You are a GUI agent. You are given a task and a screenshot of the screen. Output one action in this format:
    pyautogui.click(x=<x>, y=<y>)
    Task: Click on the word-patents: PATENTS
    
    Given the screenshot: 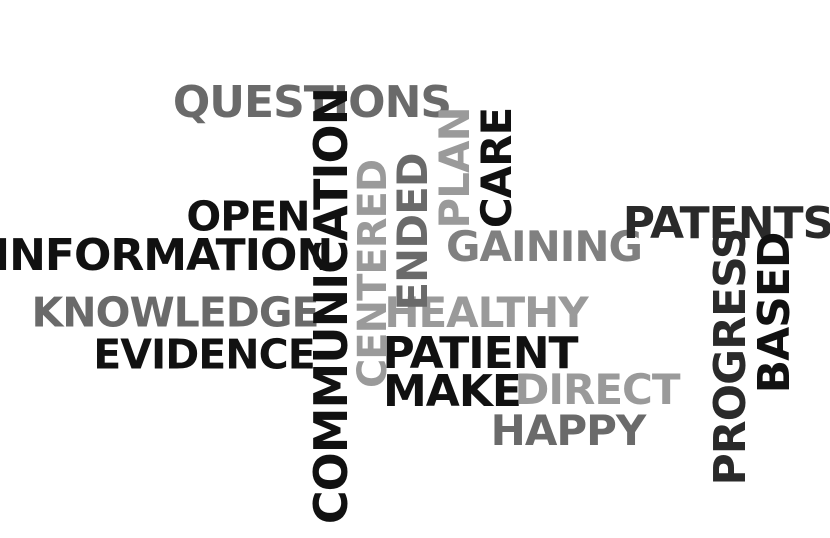 What is the action you would take?
    pyautogui.click(x=726, y=223)
    